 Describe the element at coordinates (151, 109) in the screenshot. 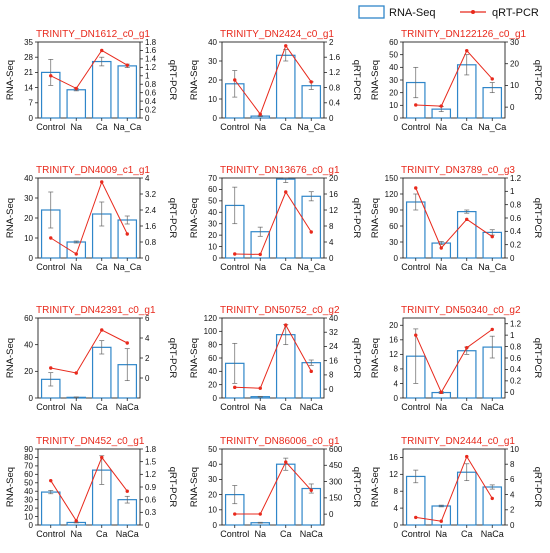

I see `y2-tick-label: 0.2` at that location.